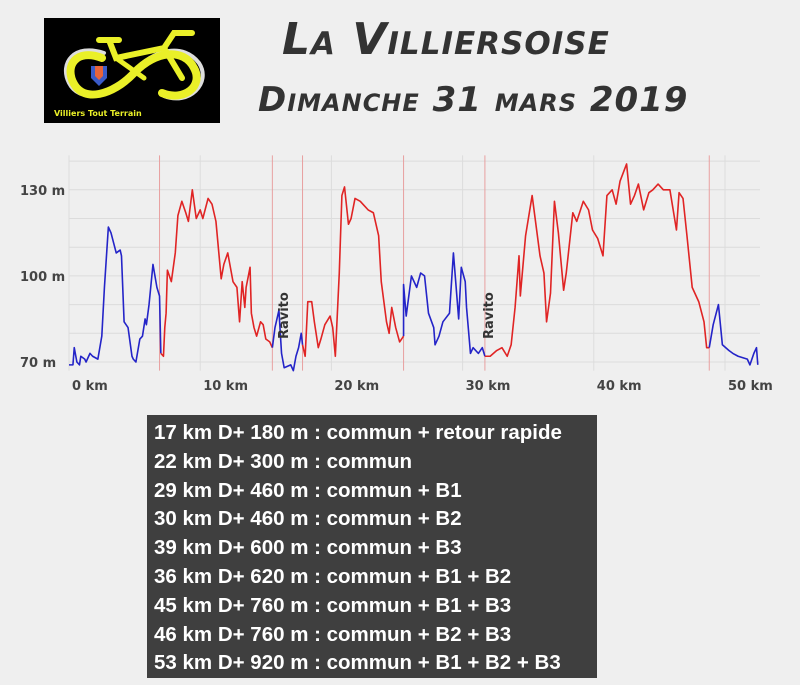 The height and width of the screenshot is (685, 800). Describe the element at coordinates (225, 386) in the screenshot. I see `x-tick-label: 10 km` at that location.